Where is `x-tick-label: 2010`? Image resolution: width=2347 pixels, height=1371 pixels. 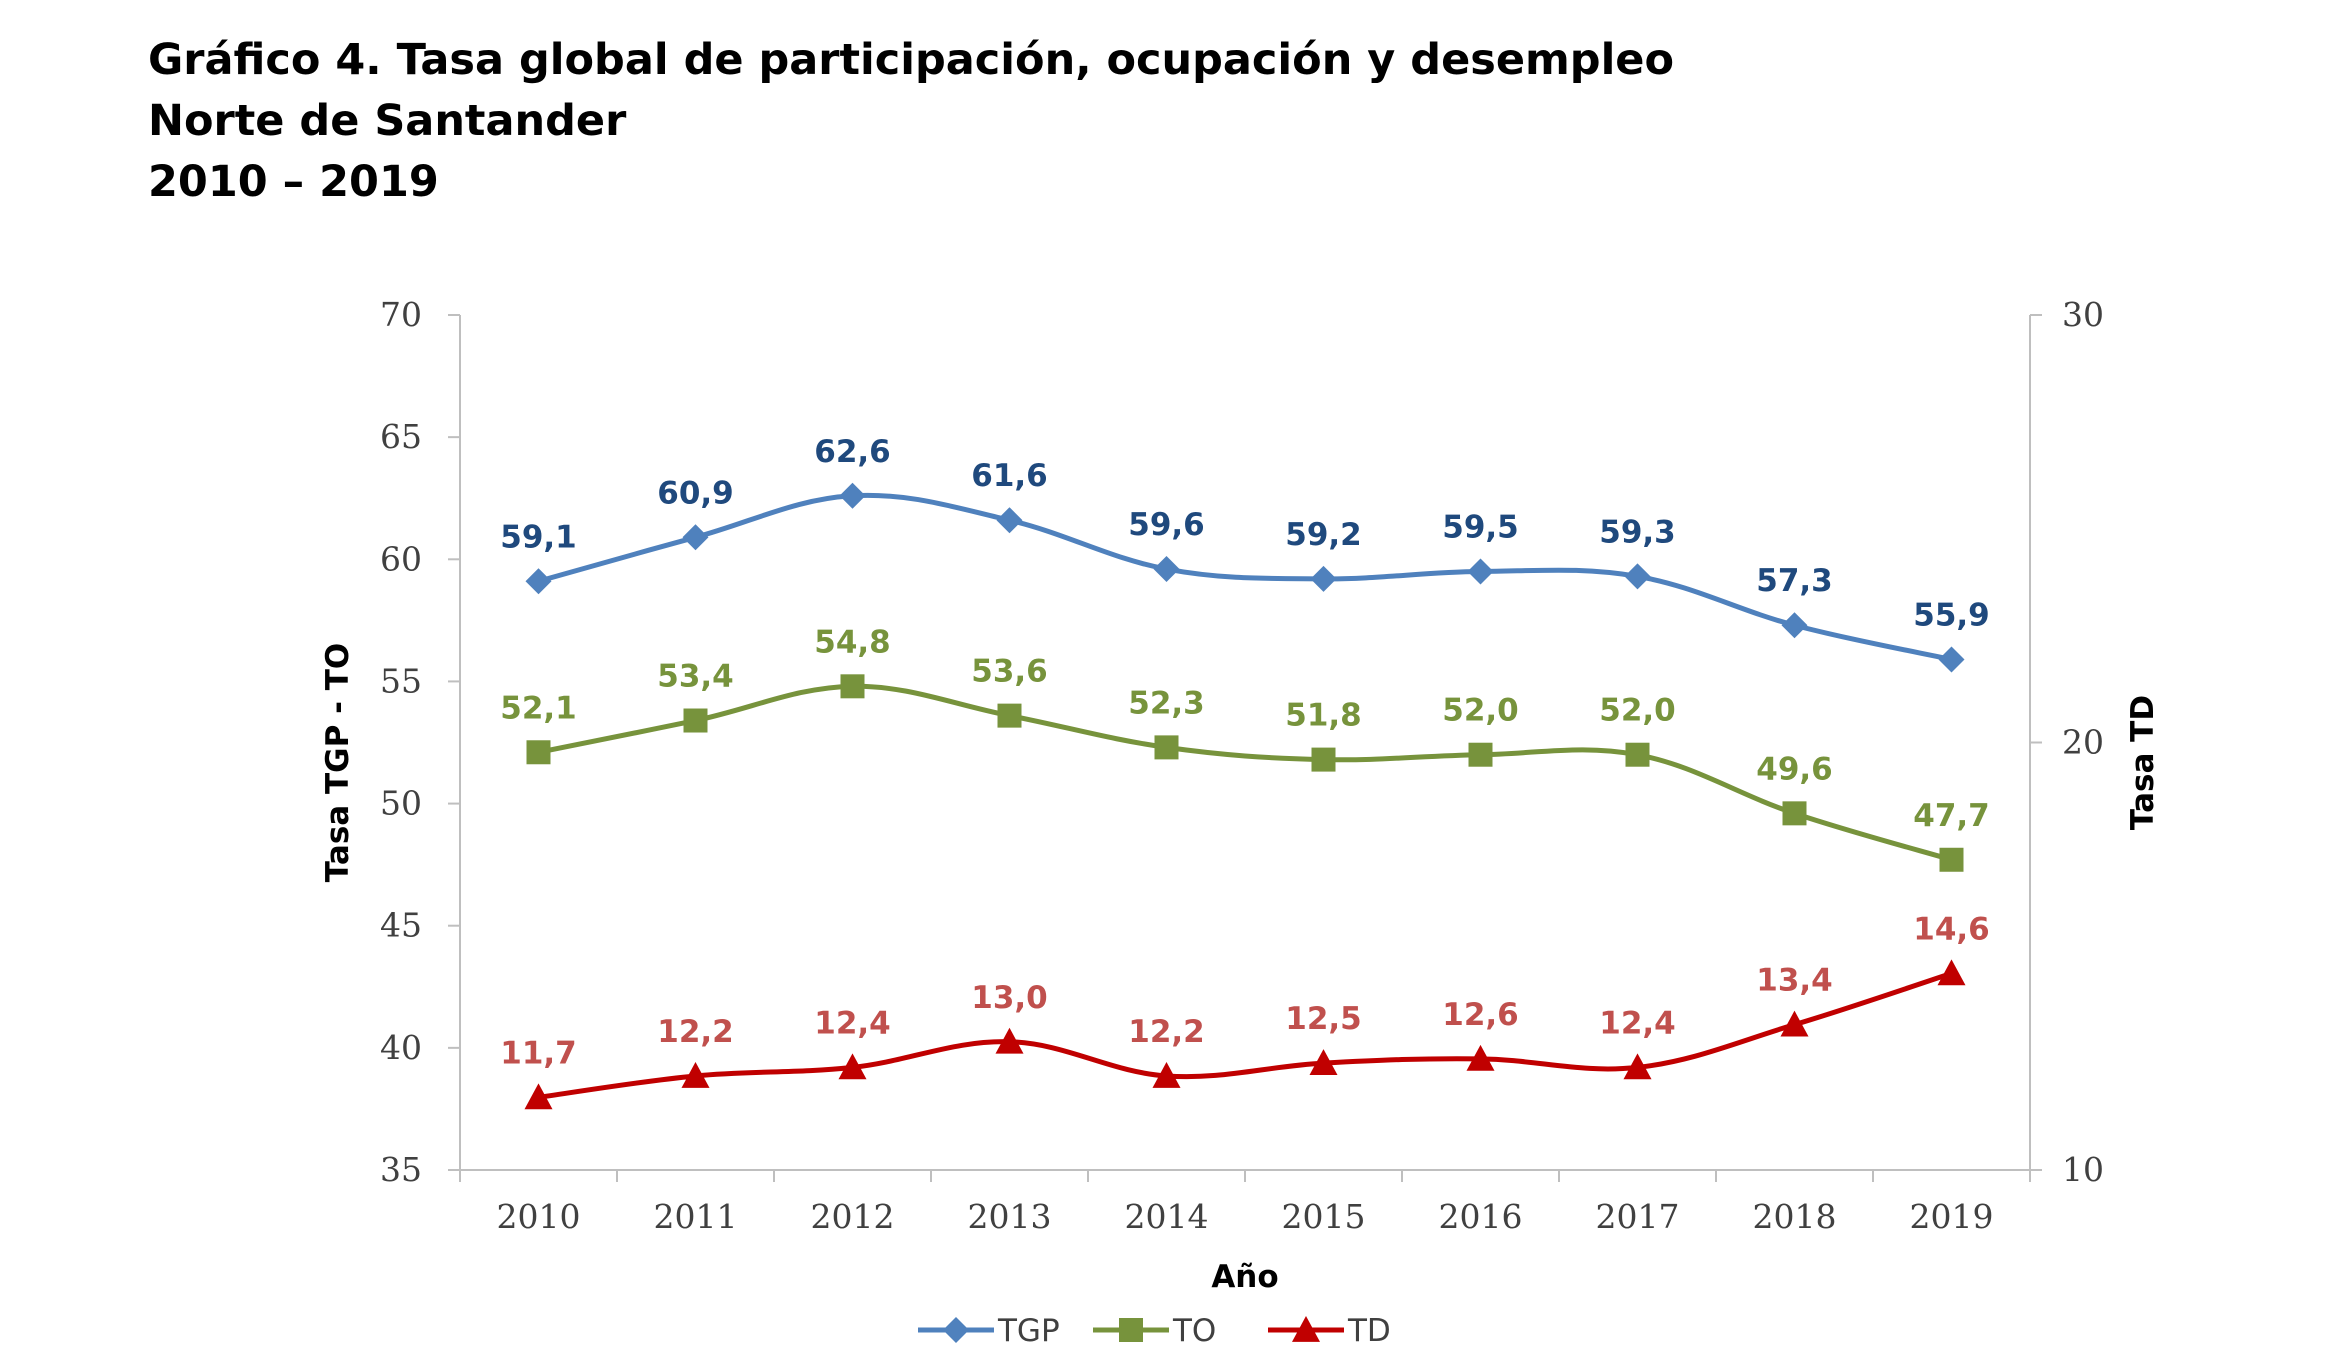 x-tick-label: 2010 is located at coordinates (539, 1216).